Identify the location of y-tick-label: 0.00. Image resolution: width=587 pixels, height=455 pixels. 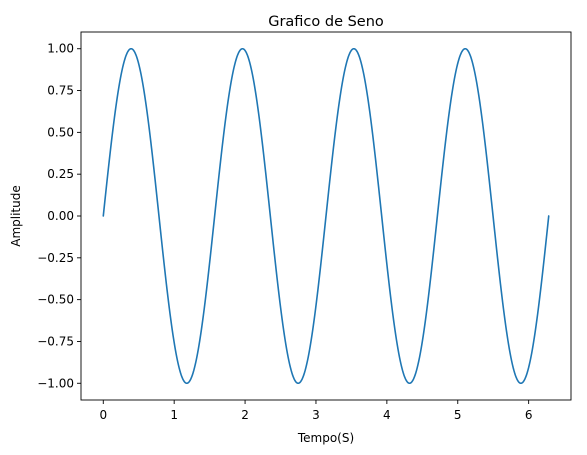
(60, 216).